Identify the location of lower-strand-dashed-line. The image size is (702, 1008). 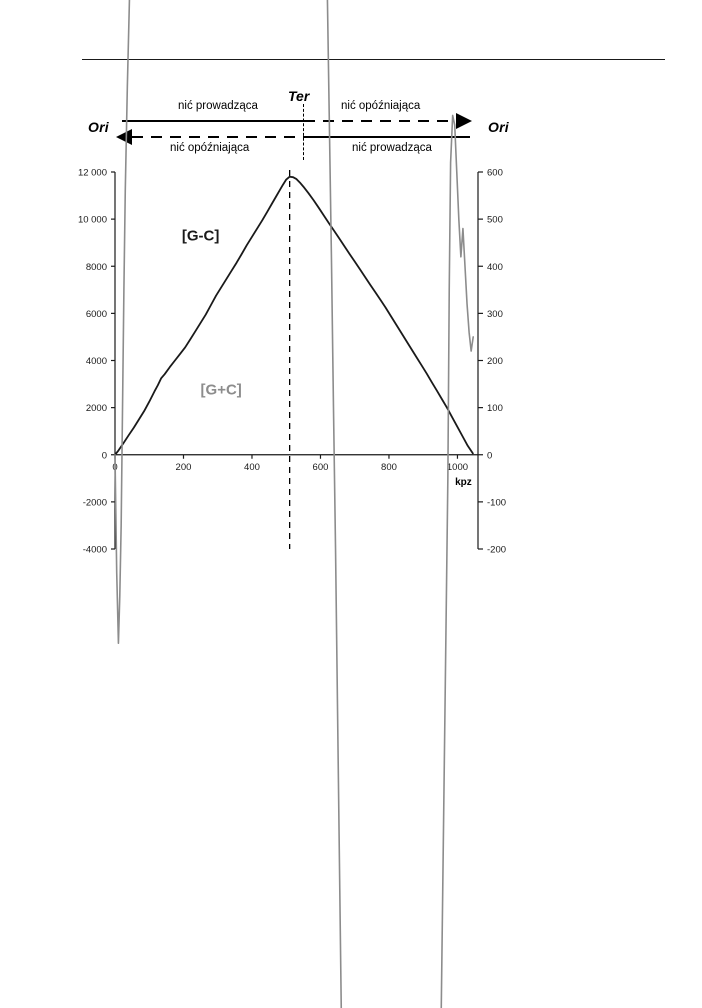
(218, 137).